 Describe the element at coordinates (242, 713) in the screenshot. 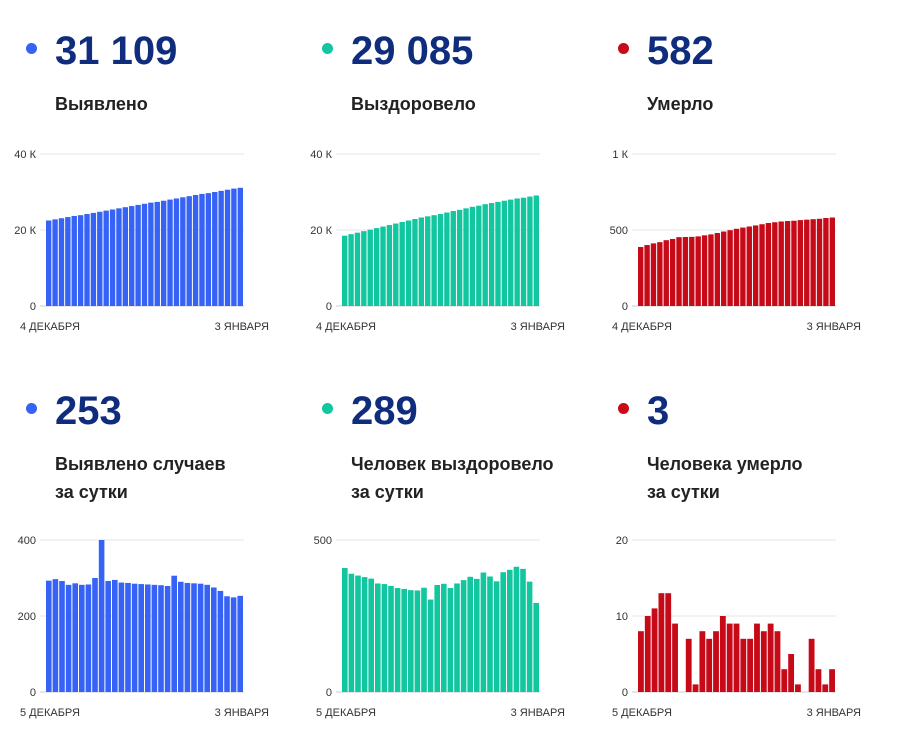

I see `x-end-label: 3 ЯНВАРЯ` at that location.